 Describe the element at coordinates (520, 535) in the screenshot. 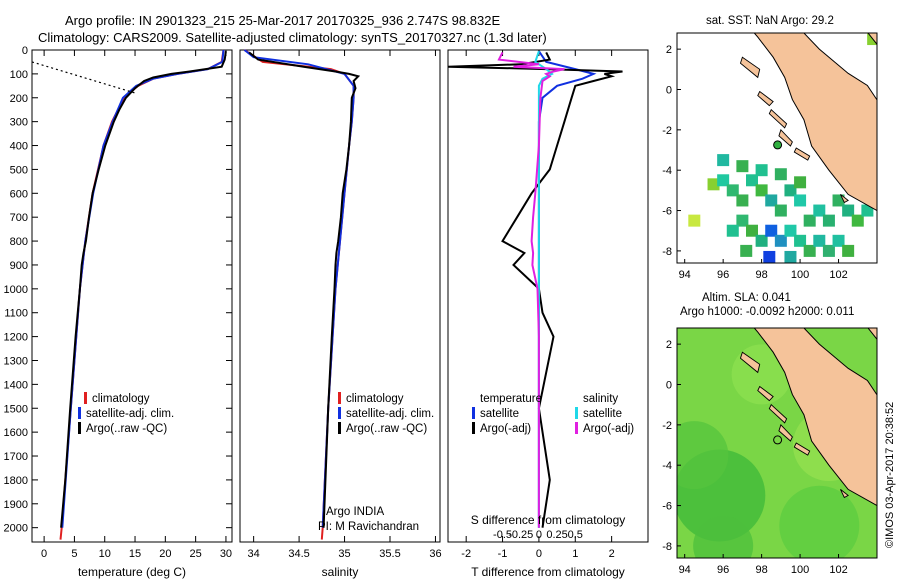

I see `s-x-tick-label: -0.25` at that location.